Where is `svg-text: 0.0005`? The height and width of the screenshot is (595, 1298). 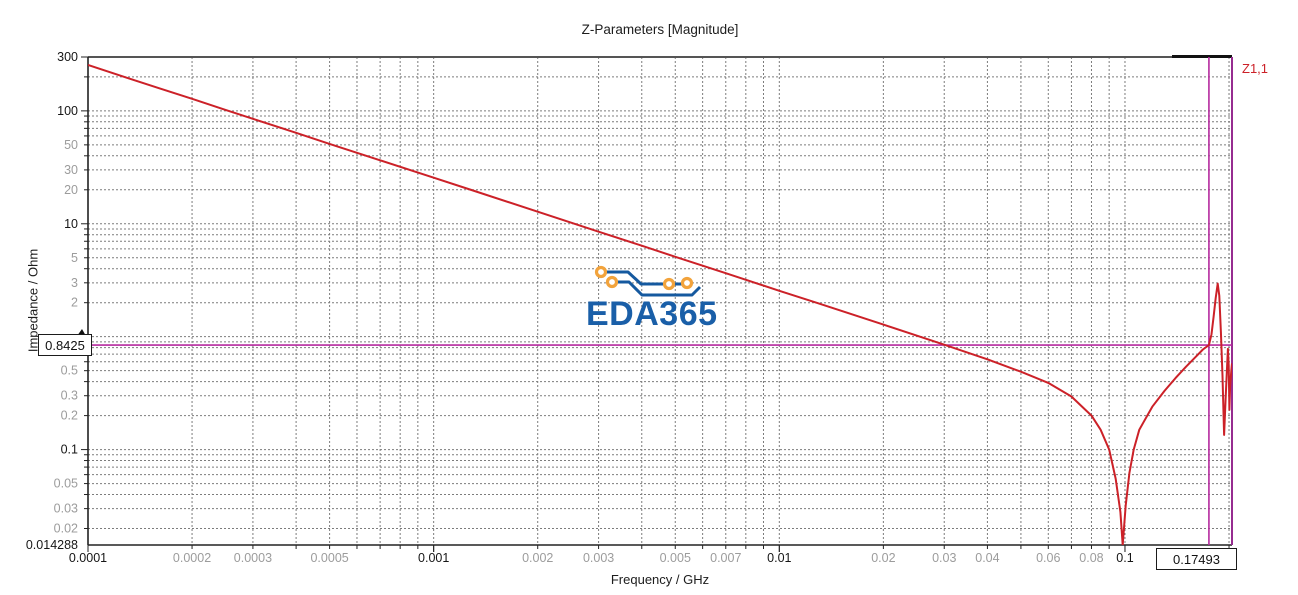 svg-text: 0.0005 is located at coordinates (329, 558).